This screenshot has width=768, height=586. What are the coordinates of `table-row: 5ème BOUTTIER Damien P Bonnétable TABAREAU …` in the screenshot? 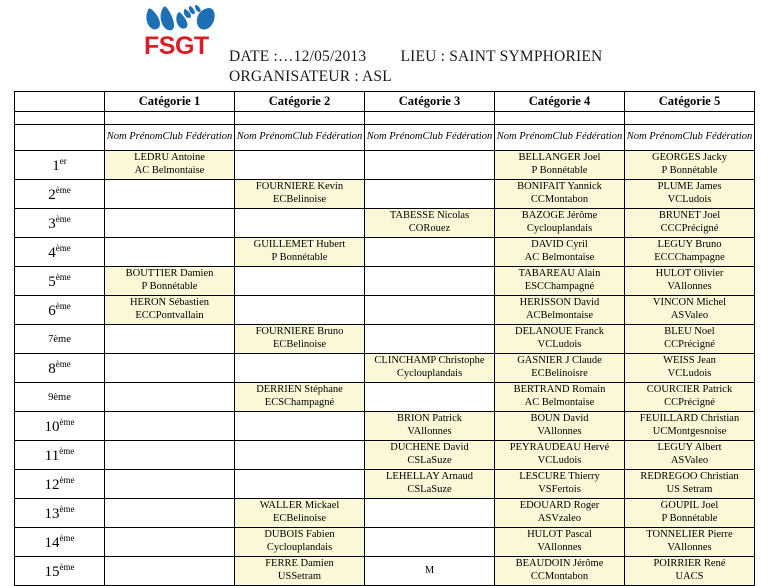 It's located at (384, 281).